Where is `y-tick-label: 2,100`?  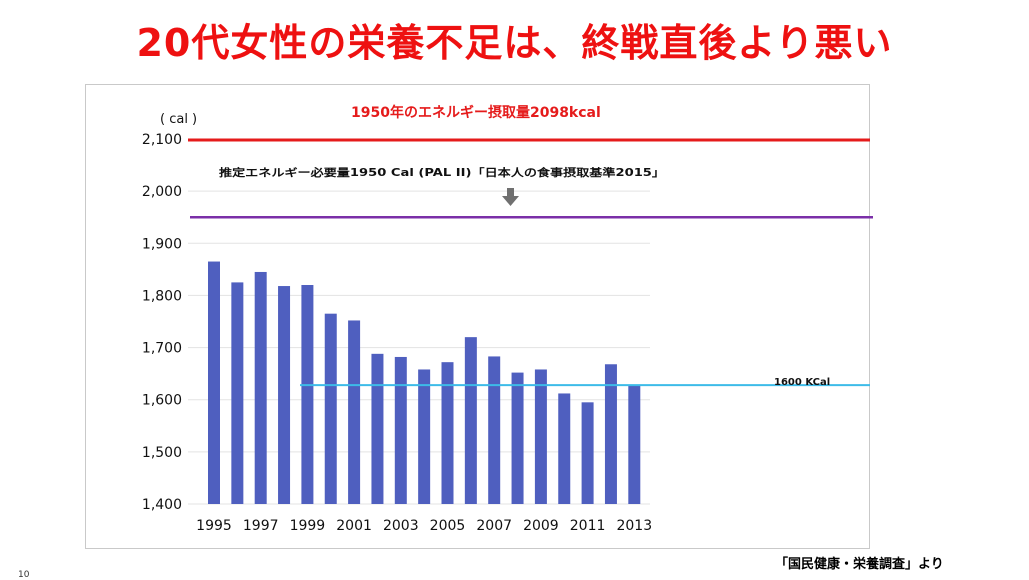
y-tick-label: 2,100 is located at coordinates (162, 140).